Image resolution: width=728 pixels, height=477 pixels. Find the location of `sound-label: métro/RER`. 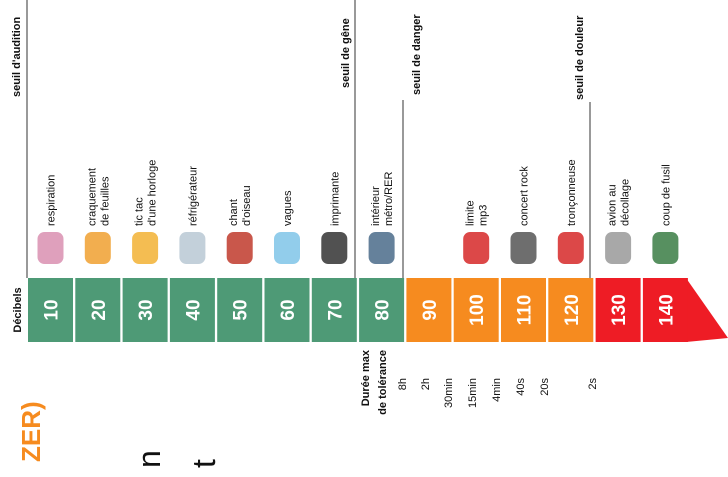

sound-label: métro/RER is located at coordinates (389, 199).